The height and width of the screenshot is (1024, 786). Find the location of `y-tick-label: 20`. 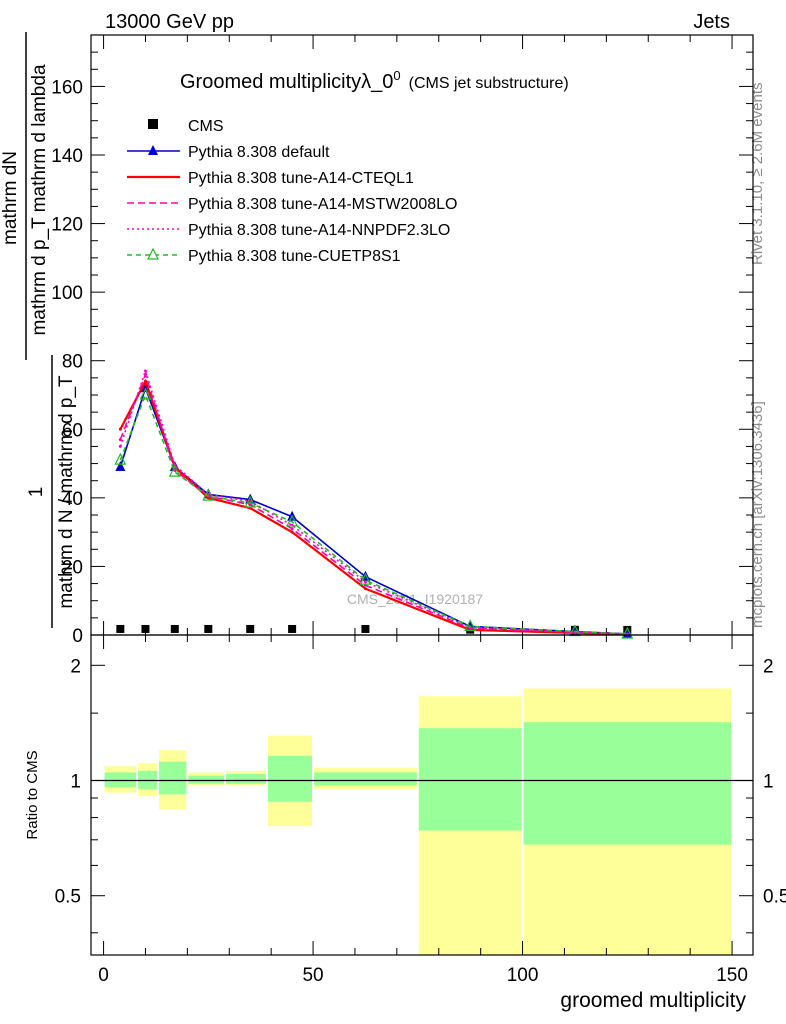

y-tick-label: 20 is located at coordinates (72, 567).